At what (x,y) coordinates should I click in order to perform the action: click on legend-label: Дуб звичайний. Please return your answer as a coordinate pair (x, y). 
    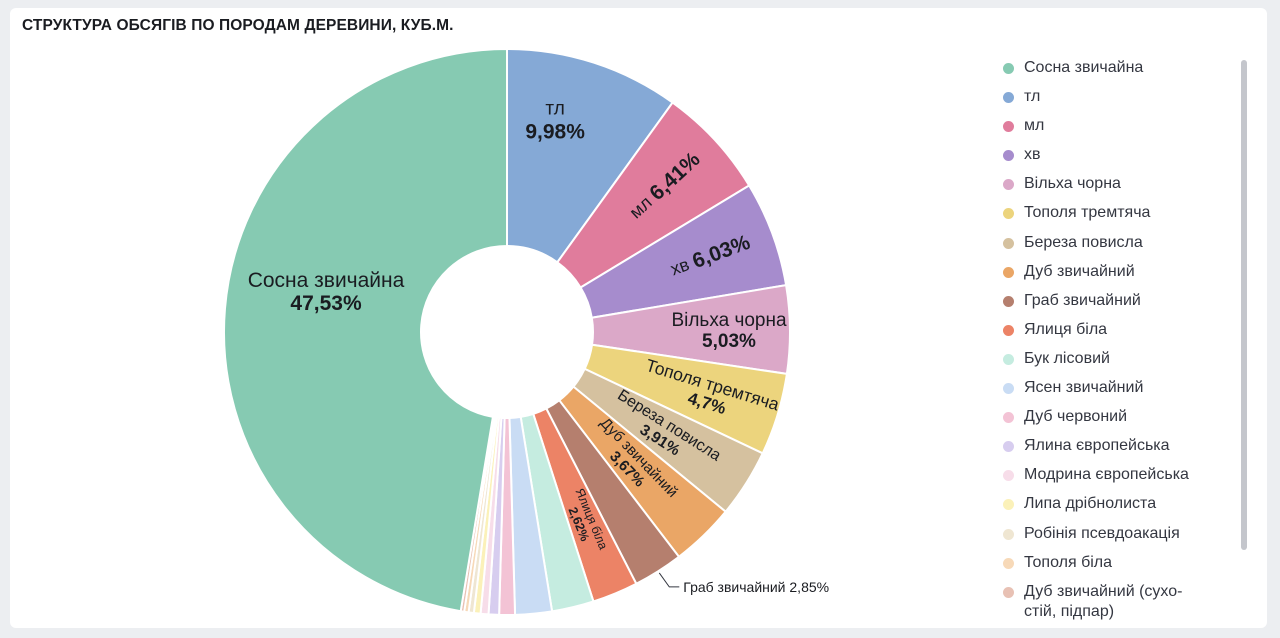
    Looking at the image, I should click on (1079, 271).